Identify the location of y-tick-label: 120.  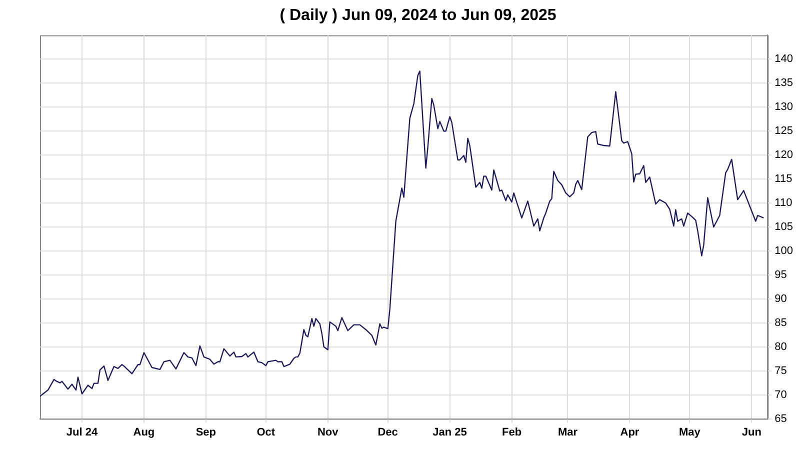
(784, 155).